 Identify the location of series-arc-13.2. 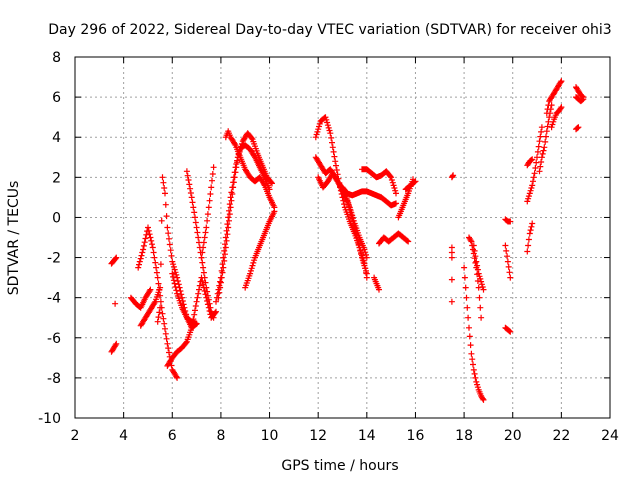
(369, 196).